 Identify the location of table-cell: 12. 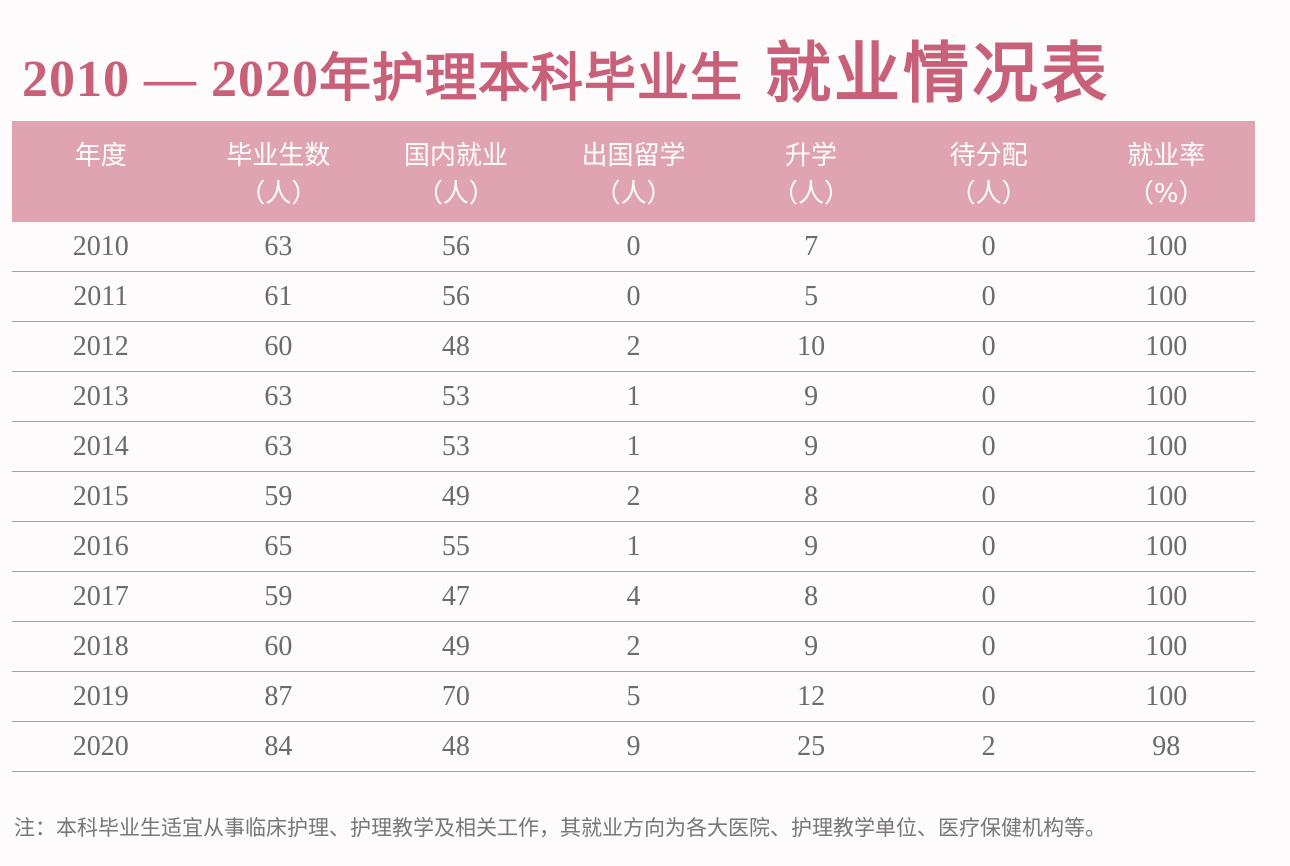
(811, 696).